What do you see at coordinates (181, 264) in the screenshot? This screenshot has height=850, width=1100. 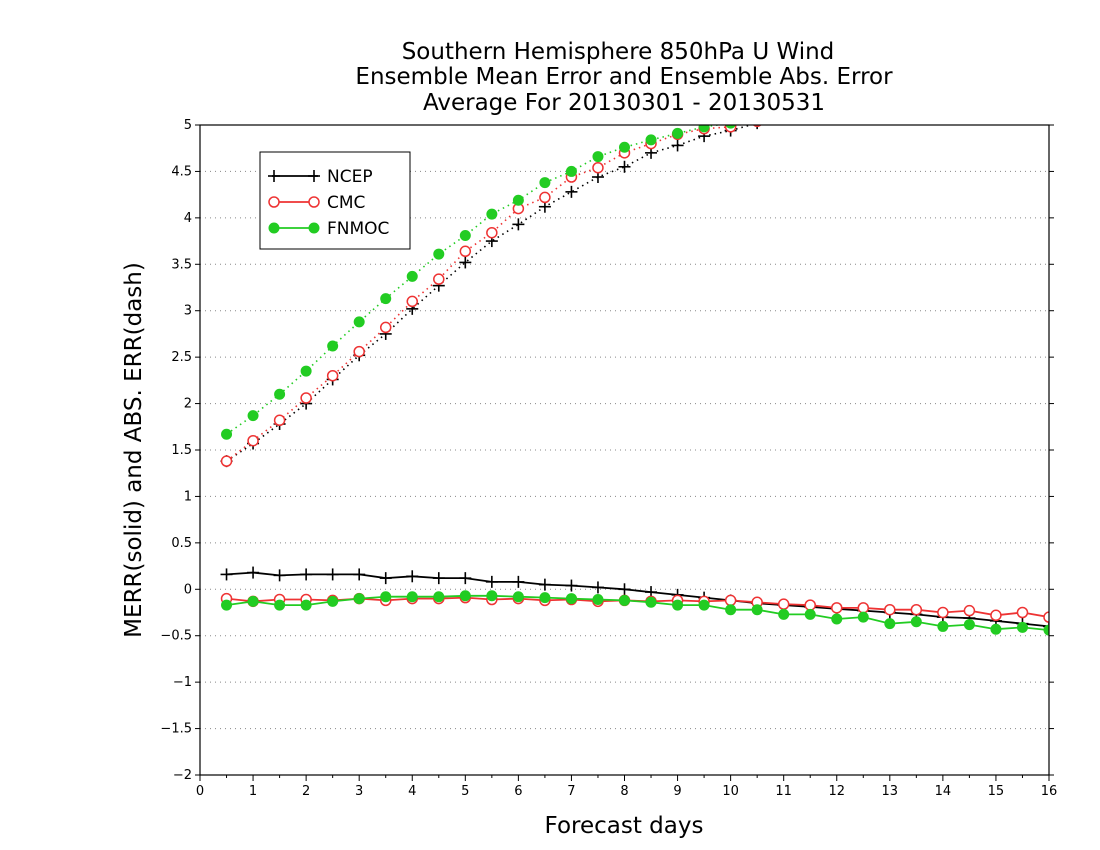 I see `y-tick-label: 3.5` at bounding box center [181, 264].